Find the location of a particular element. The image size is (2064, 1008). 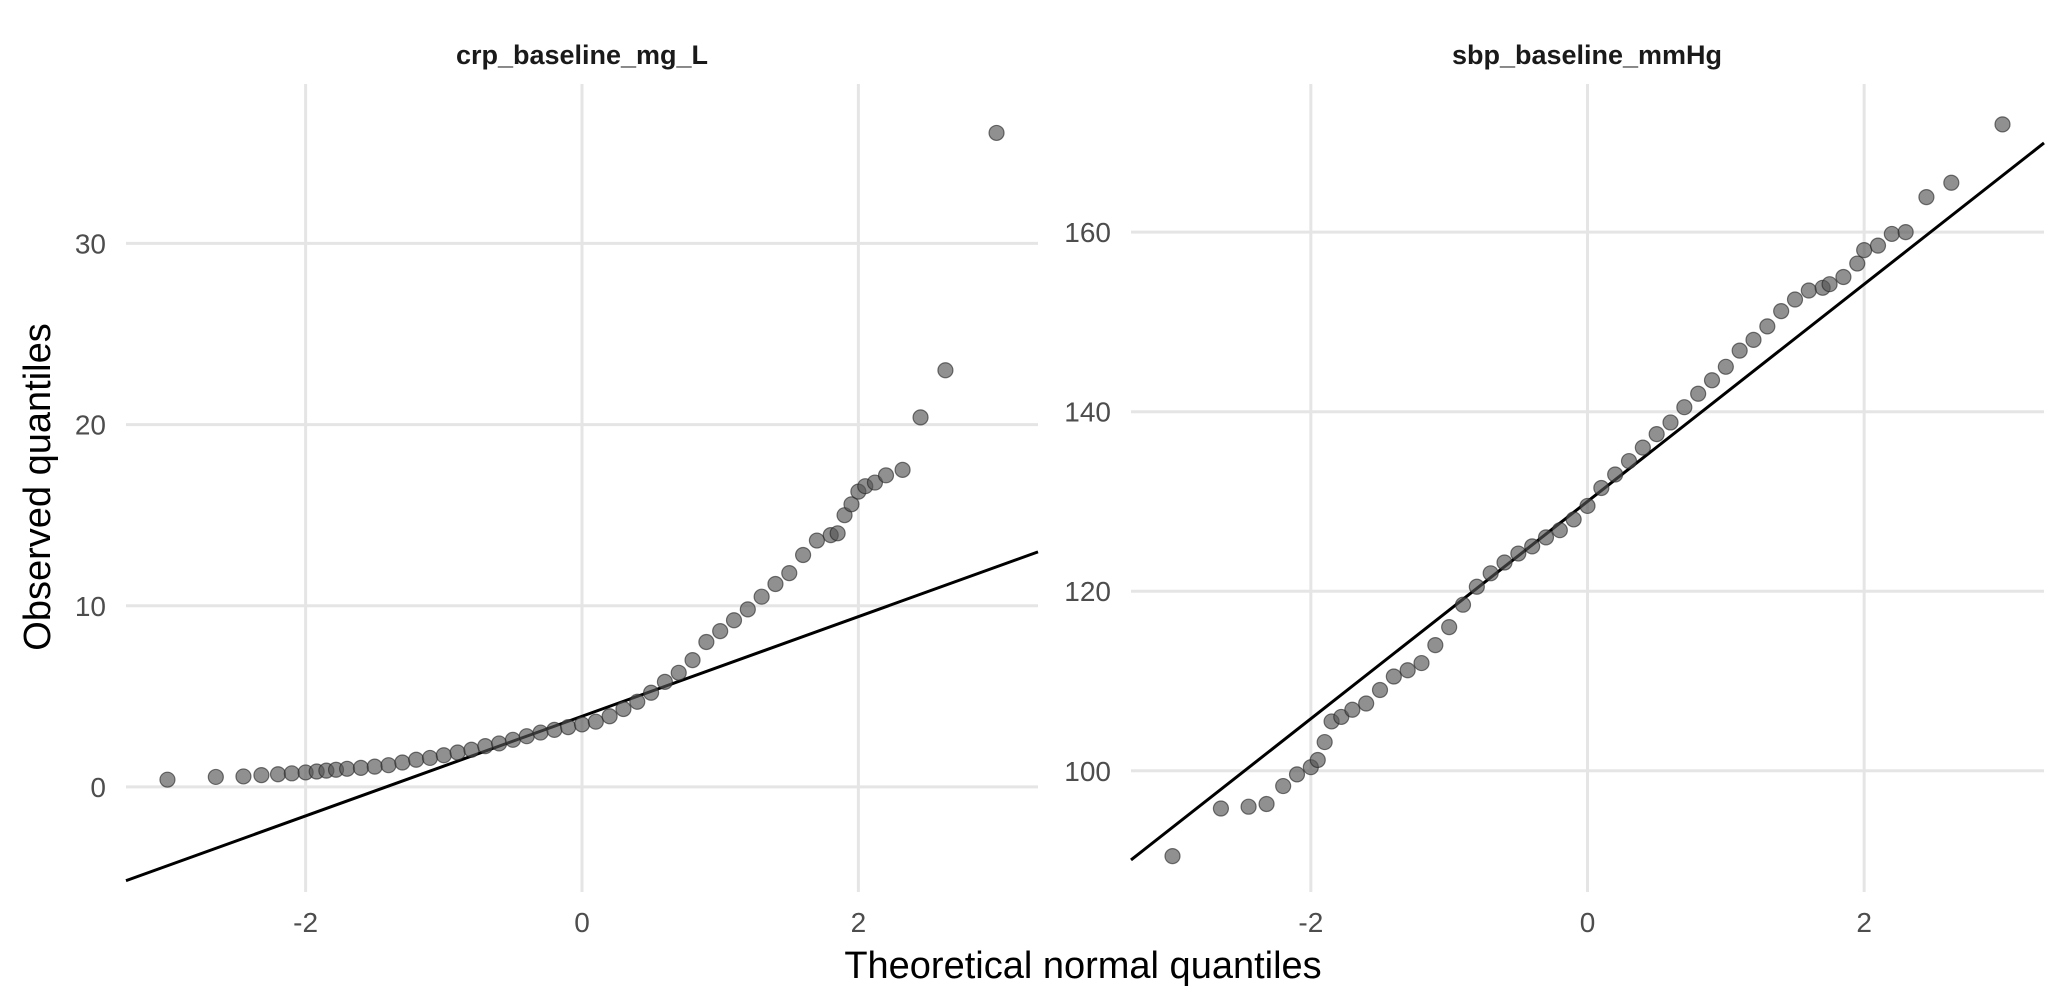

y-tick-label: 100 is located at coordinates (1087, 771).